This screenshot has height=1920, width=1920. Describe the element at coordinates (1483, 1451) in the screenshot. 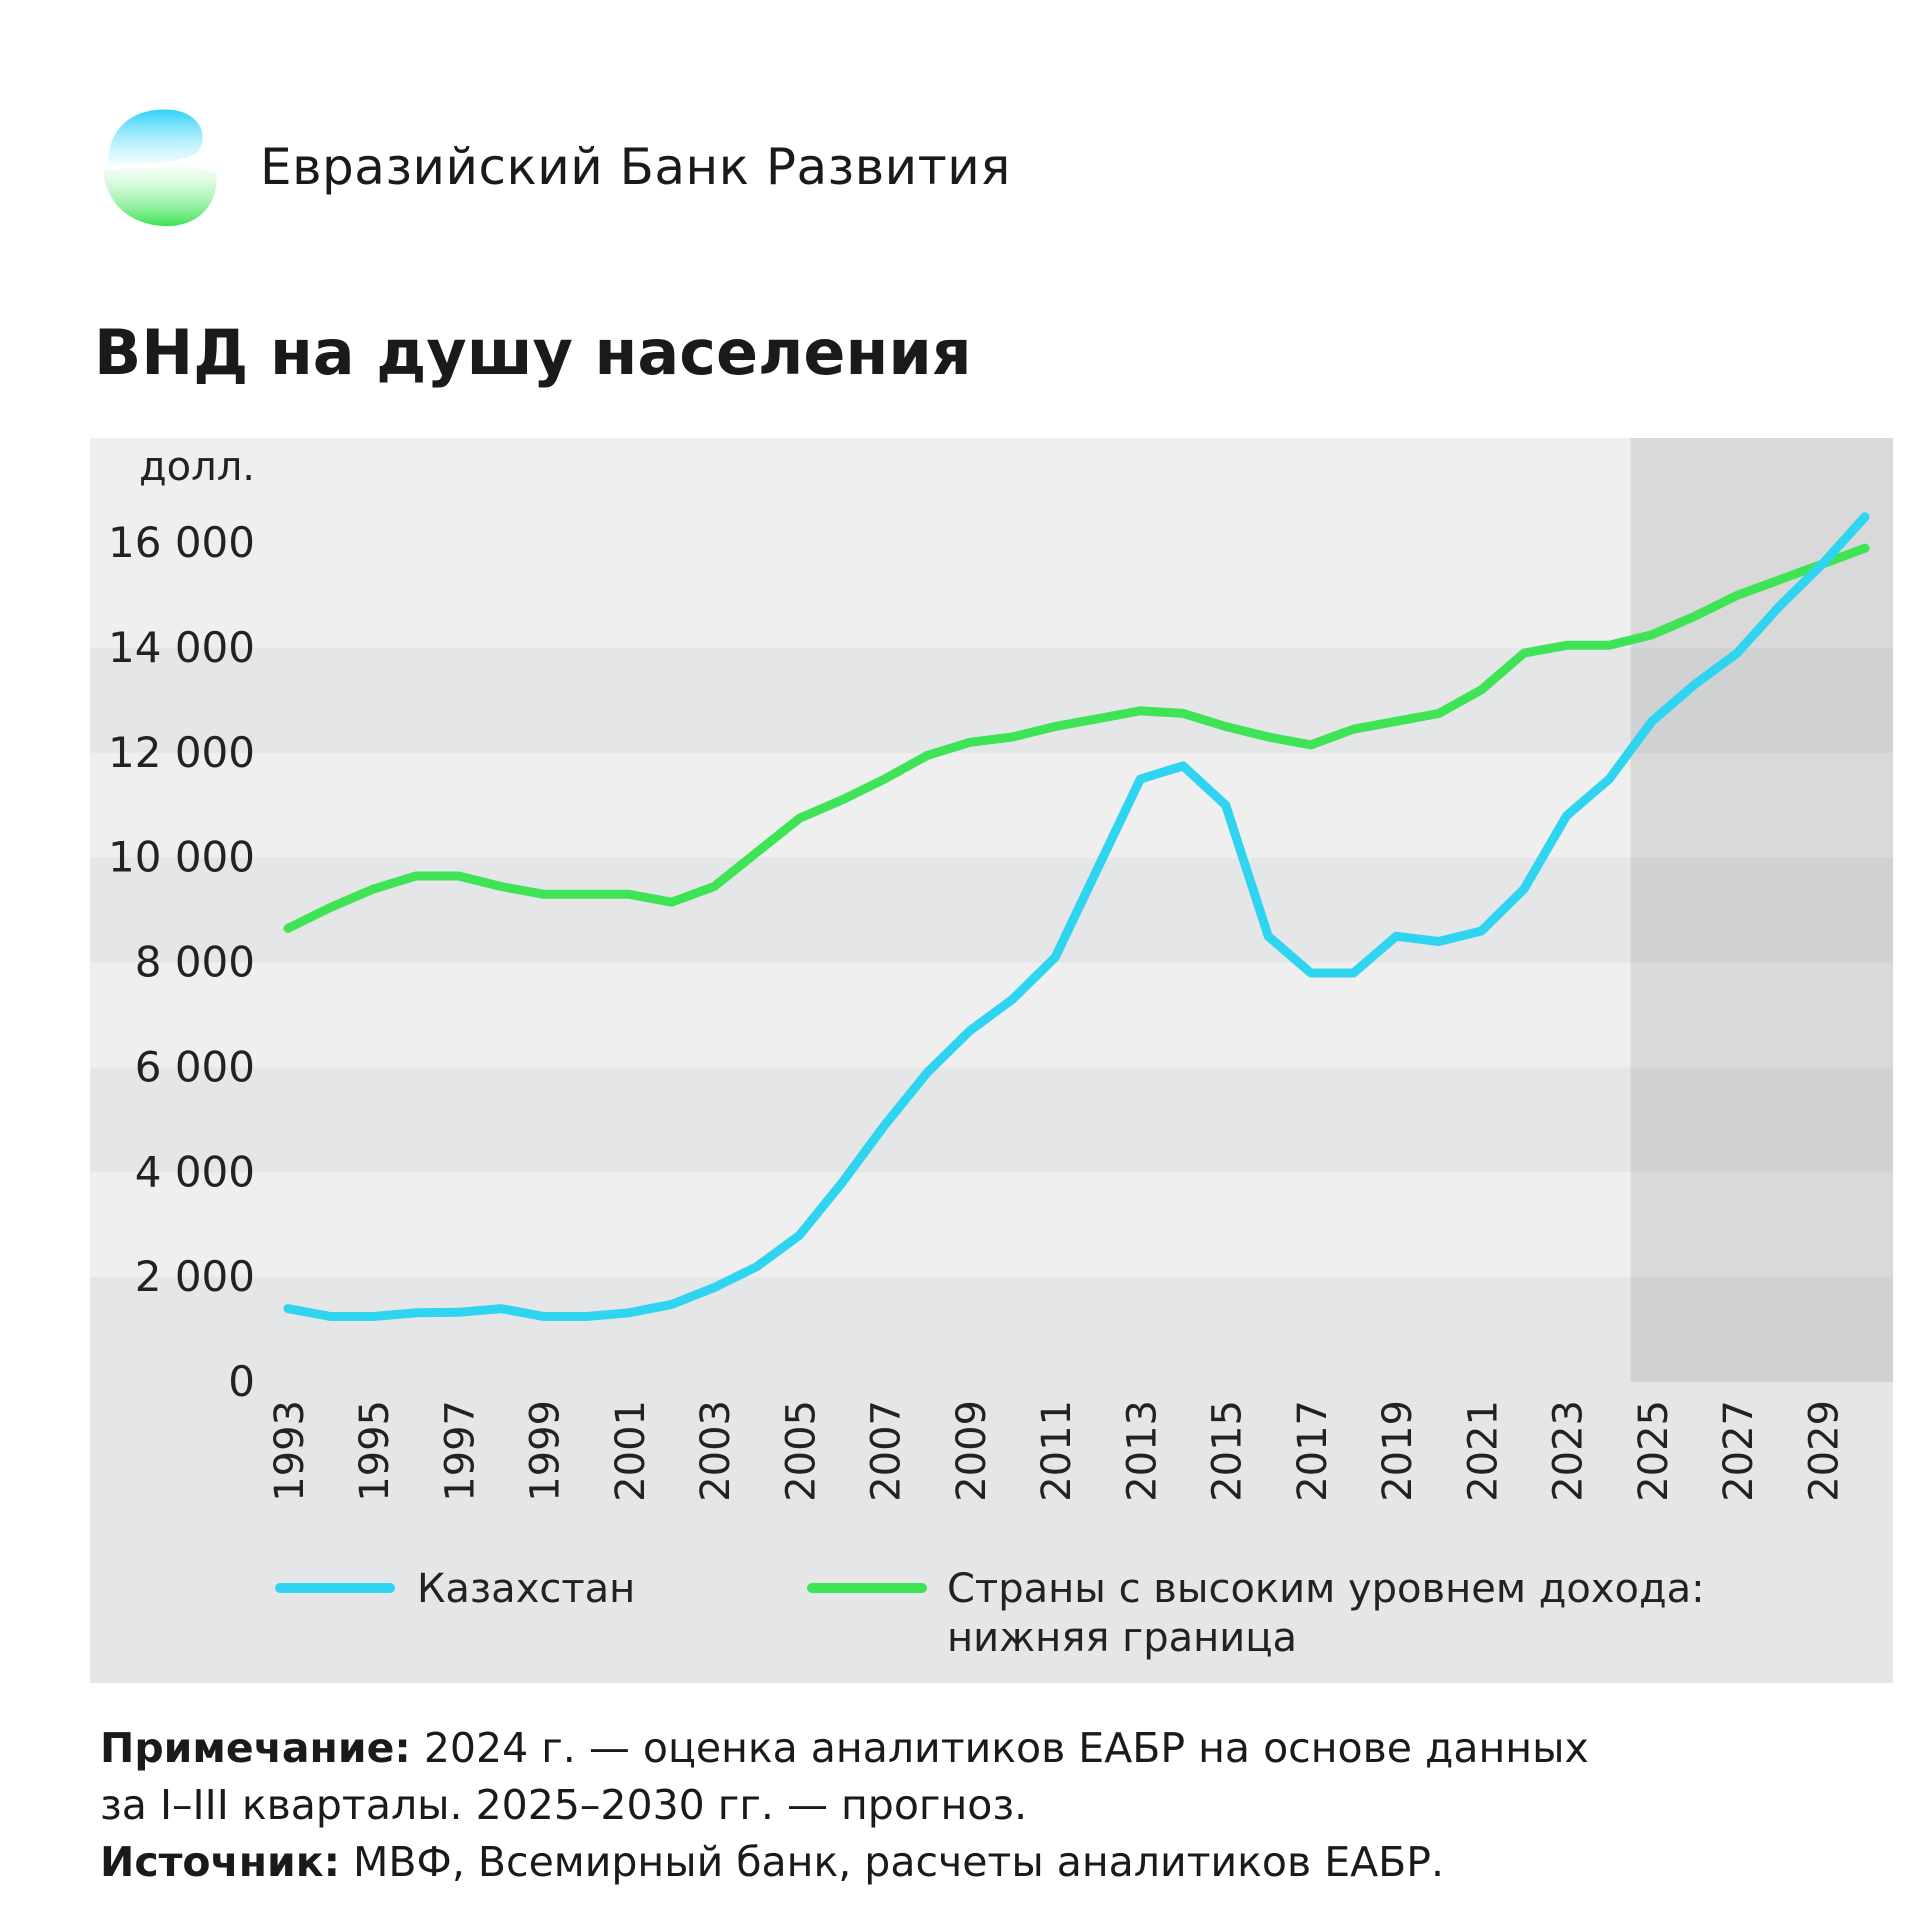

I see `x-tick-label: 2021` at that location.